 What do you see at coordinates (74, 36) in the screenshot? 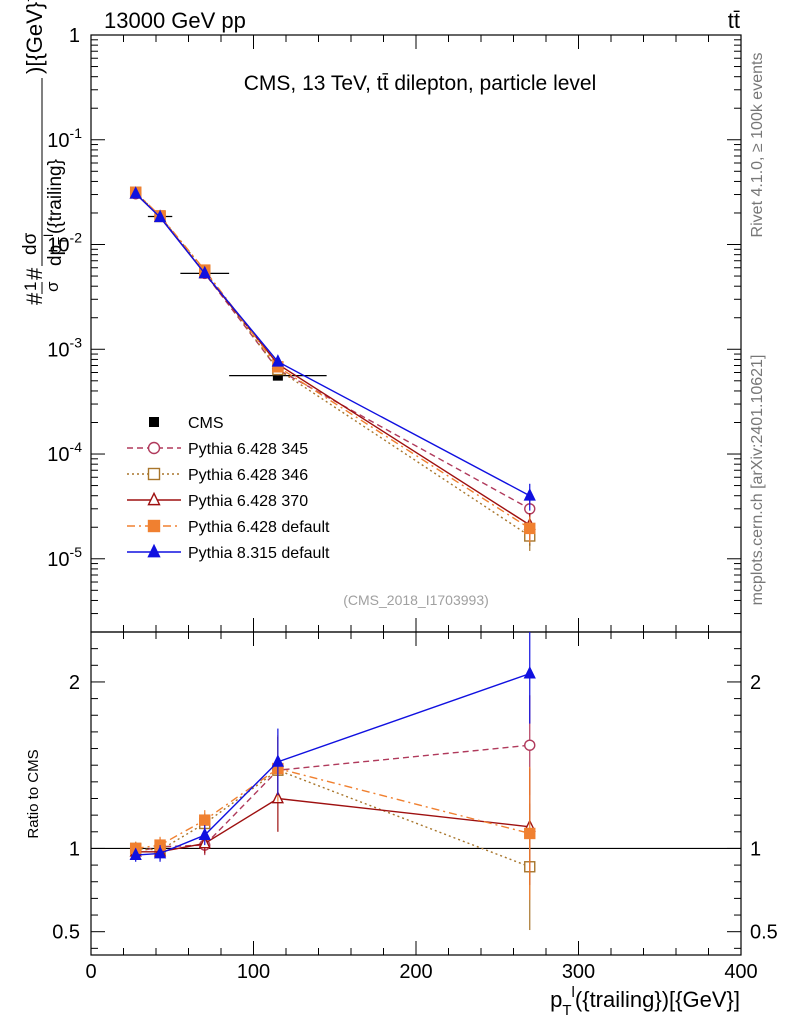
I see `y-tick-label: 1` at bounding box center [74, 36].